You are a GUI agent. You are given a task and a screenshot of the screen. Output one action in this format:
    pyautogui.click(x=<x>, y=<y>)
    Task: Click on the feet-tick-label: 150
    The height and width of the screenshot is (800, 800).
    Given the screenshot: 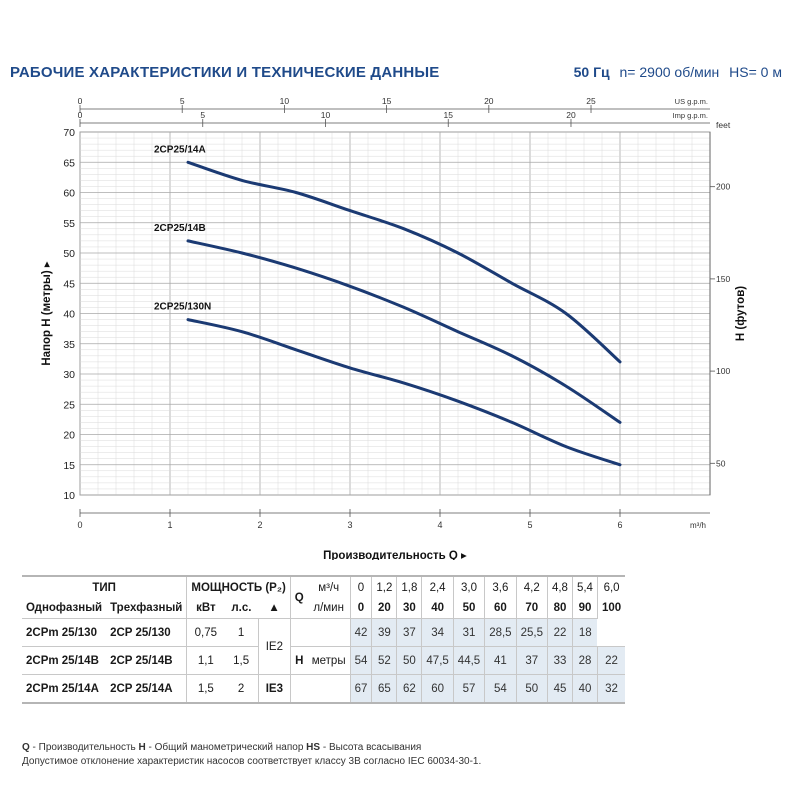 What is the action you would take?
    pyautogui.click(x=723, y=279)
    